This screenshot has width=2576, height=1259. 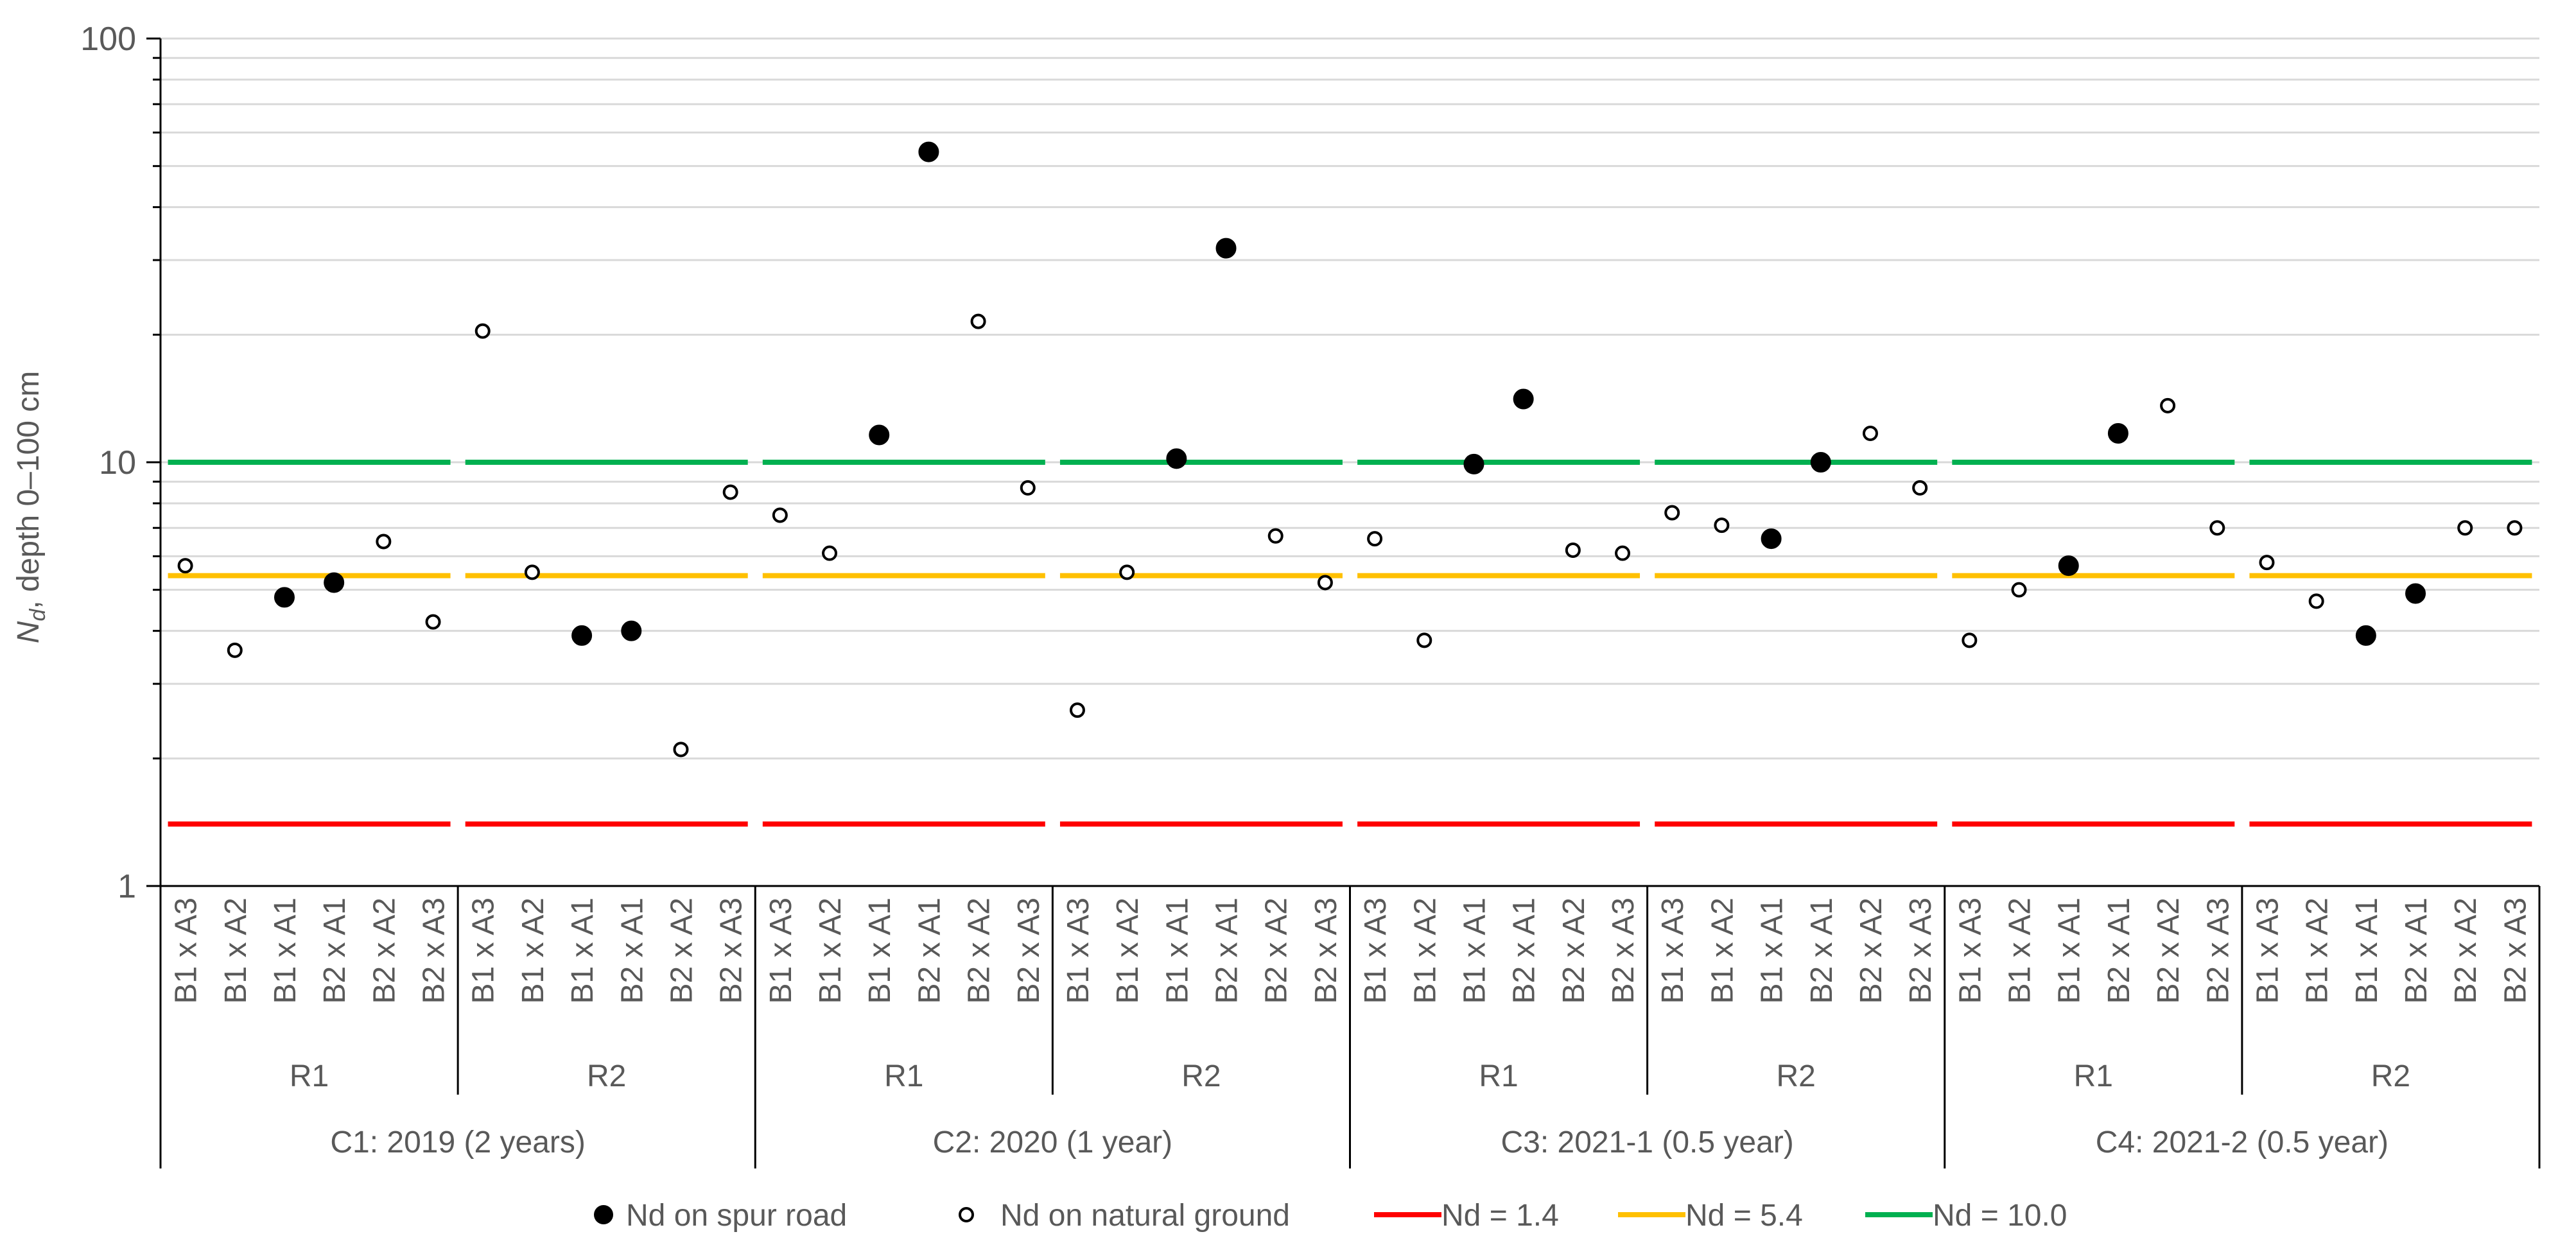 I want to click on legend-label-threshold: Nd = 1.4, so click(x=1500, y=1216).